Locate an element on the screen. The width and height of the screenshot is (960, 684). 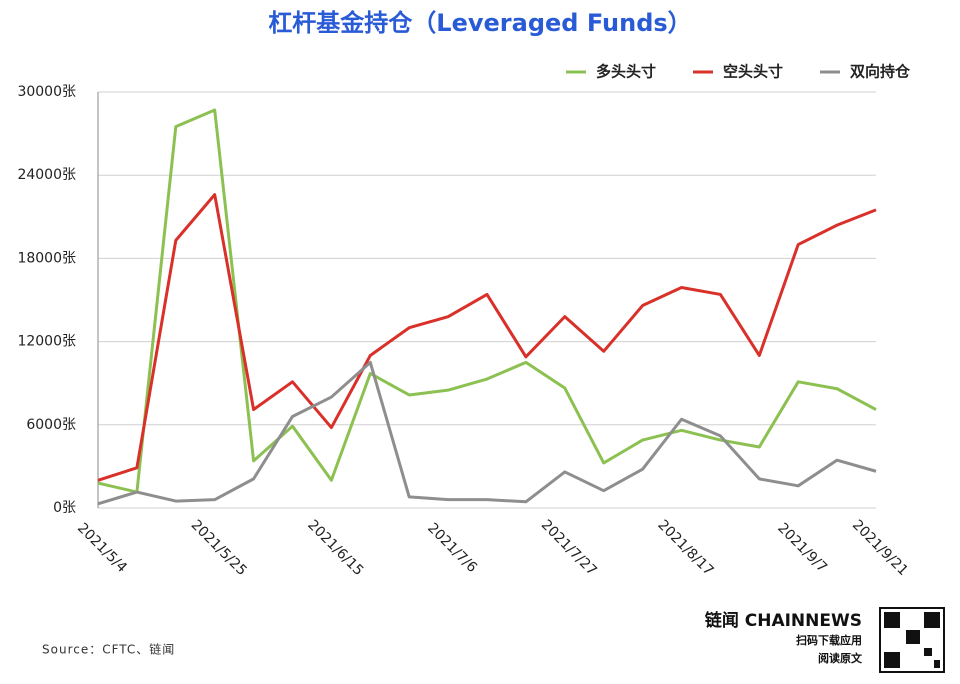
legend-label: 空头头寸 is located at coordinates (753, 72).